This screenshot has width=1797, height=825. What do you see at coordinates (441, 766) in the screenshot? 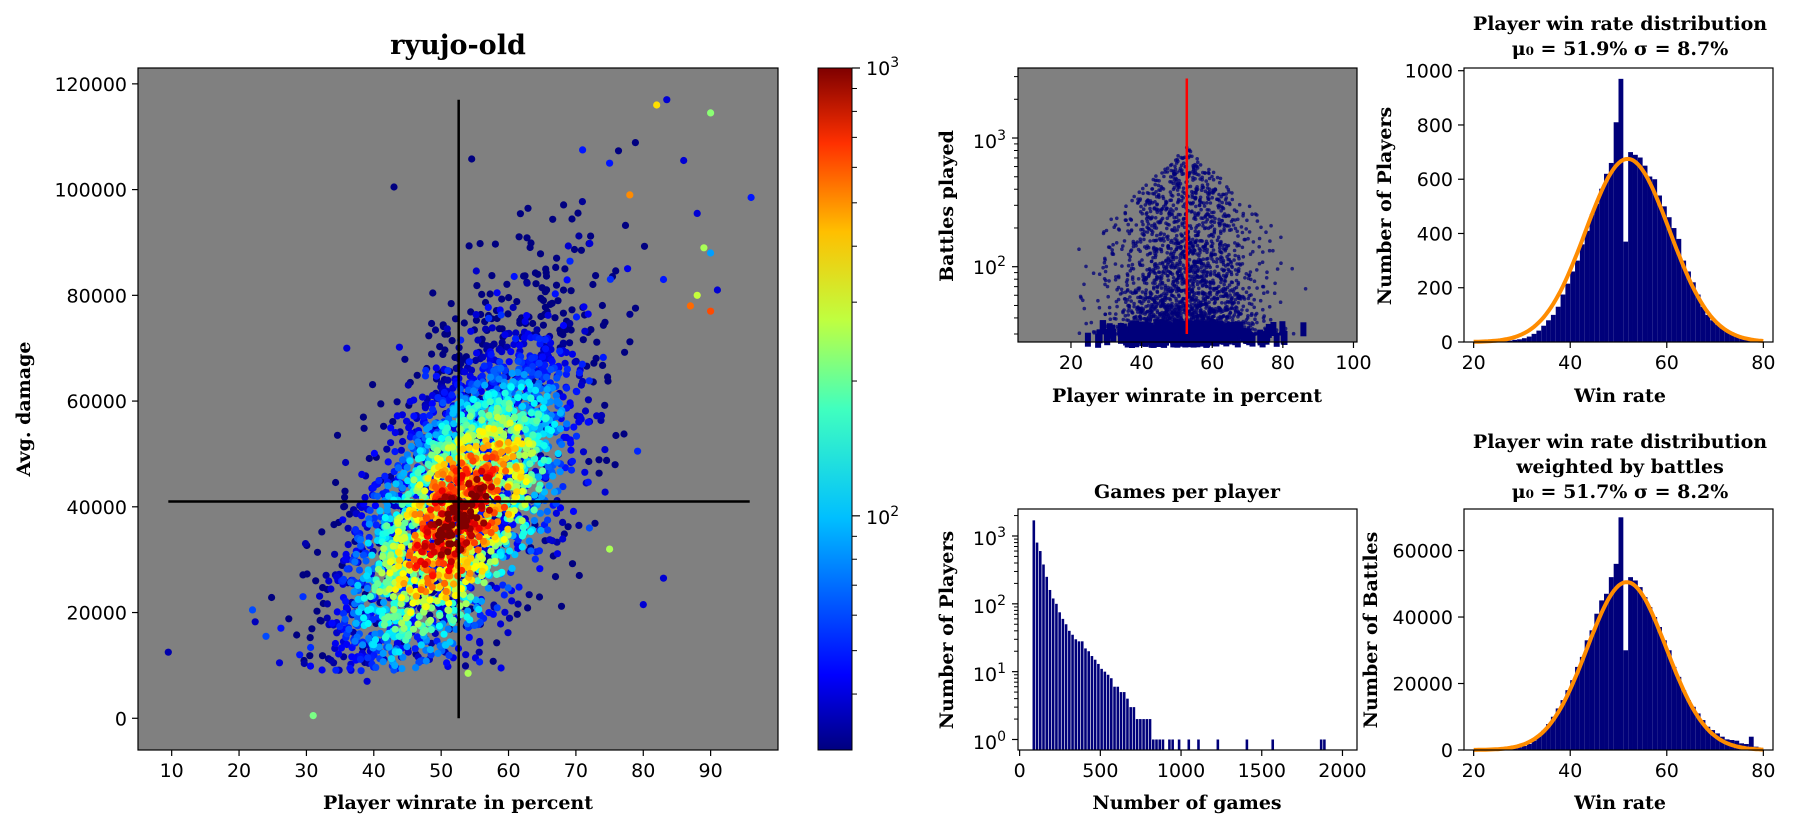
I see `main-x-ticks: 10 20 30 40 50 60 70 80 90` at bounding box center [441, 766].